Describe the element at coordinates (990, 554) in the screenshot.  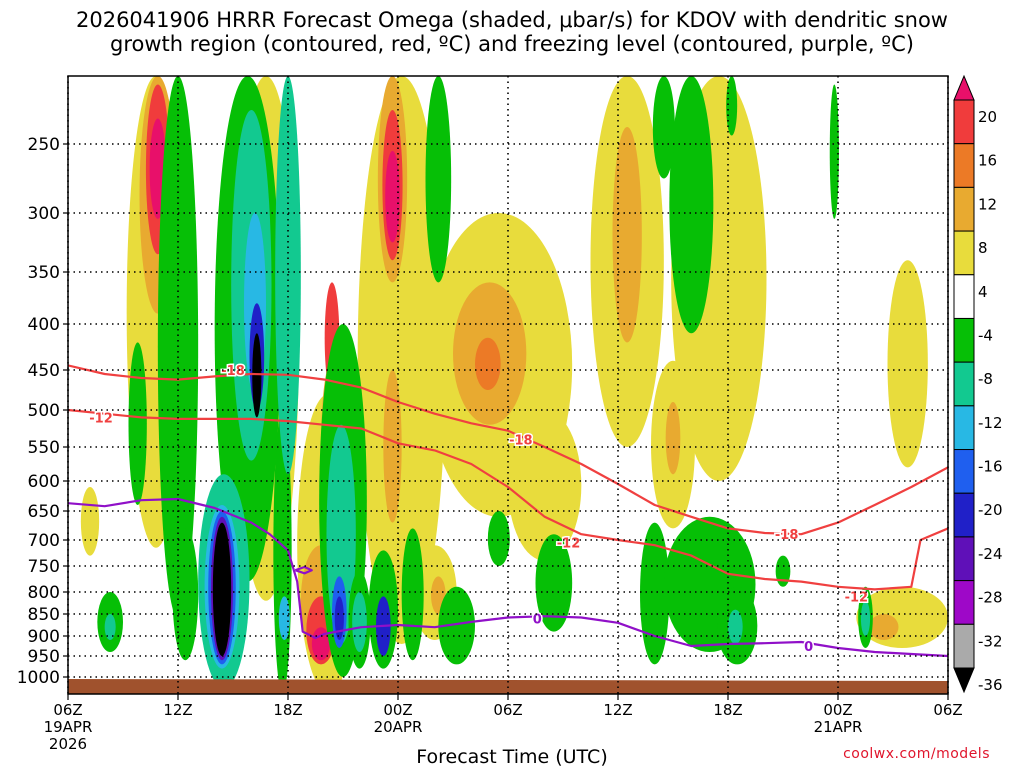
I see `colorbar-label-10: -24` at that location.